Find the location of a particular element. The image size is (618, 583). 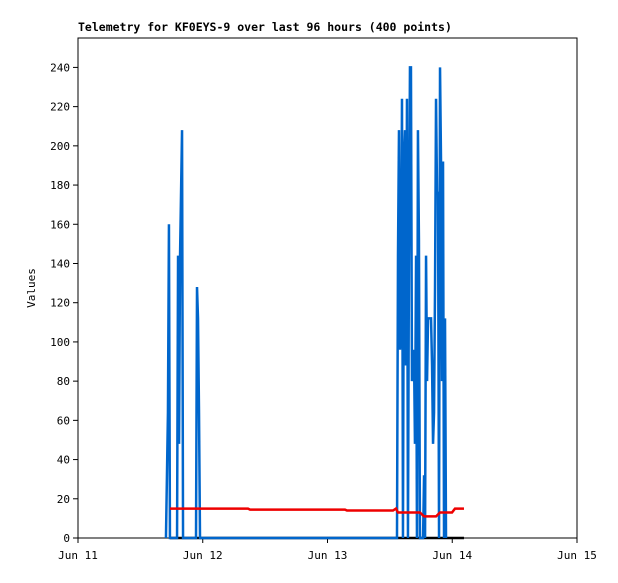

y-tick-label: 0 is located at coordinates (66, 538).